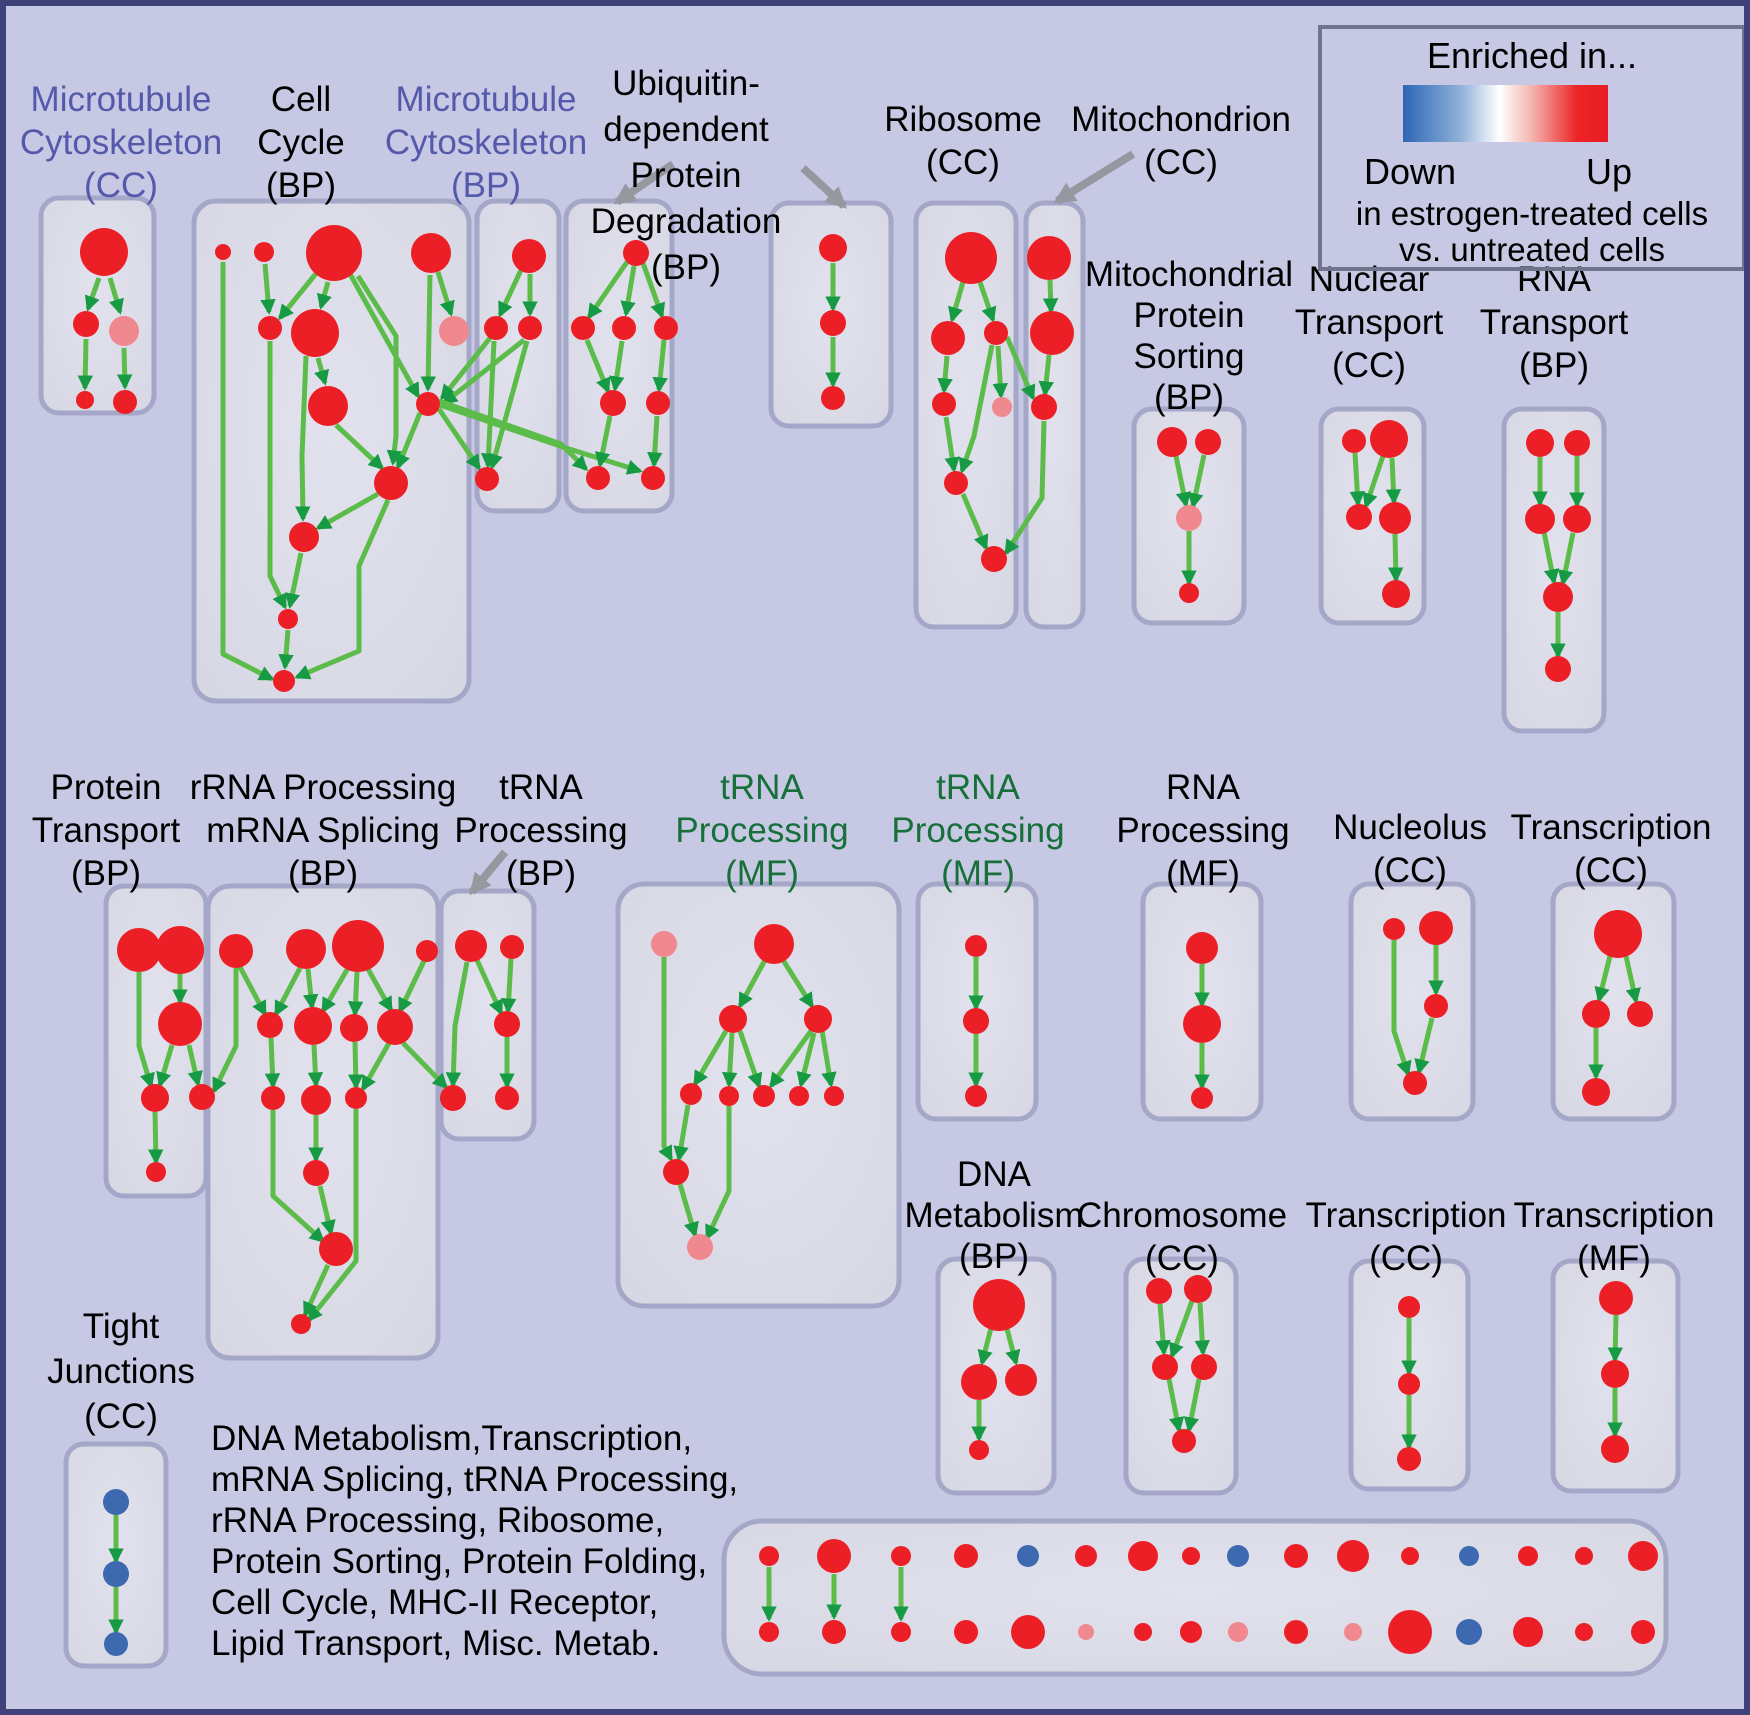  I want to click on label-line: Cycle, so click(301, 142).